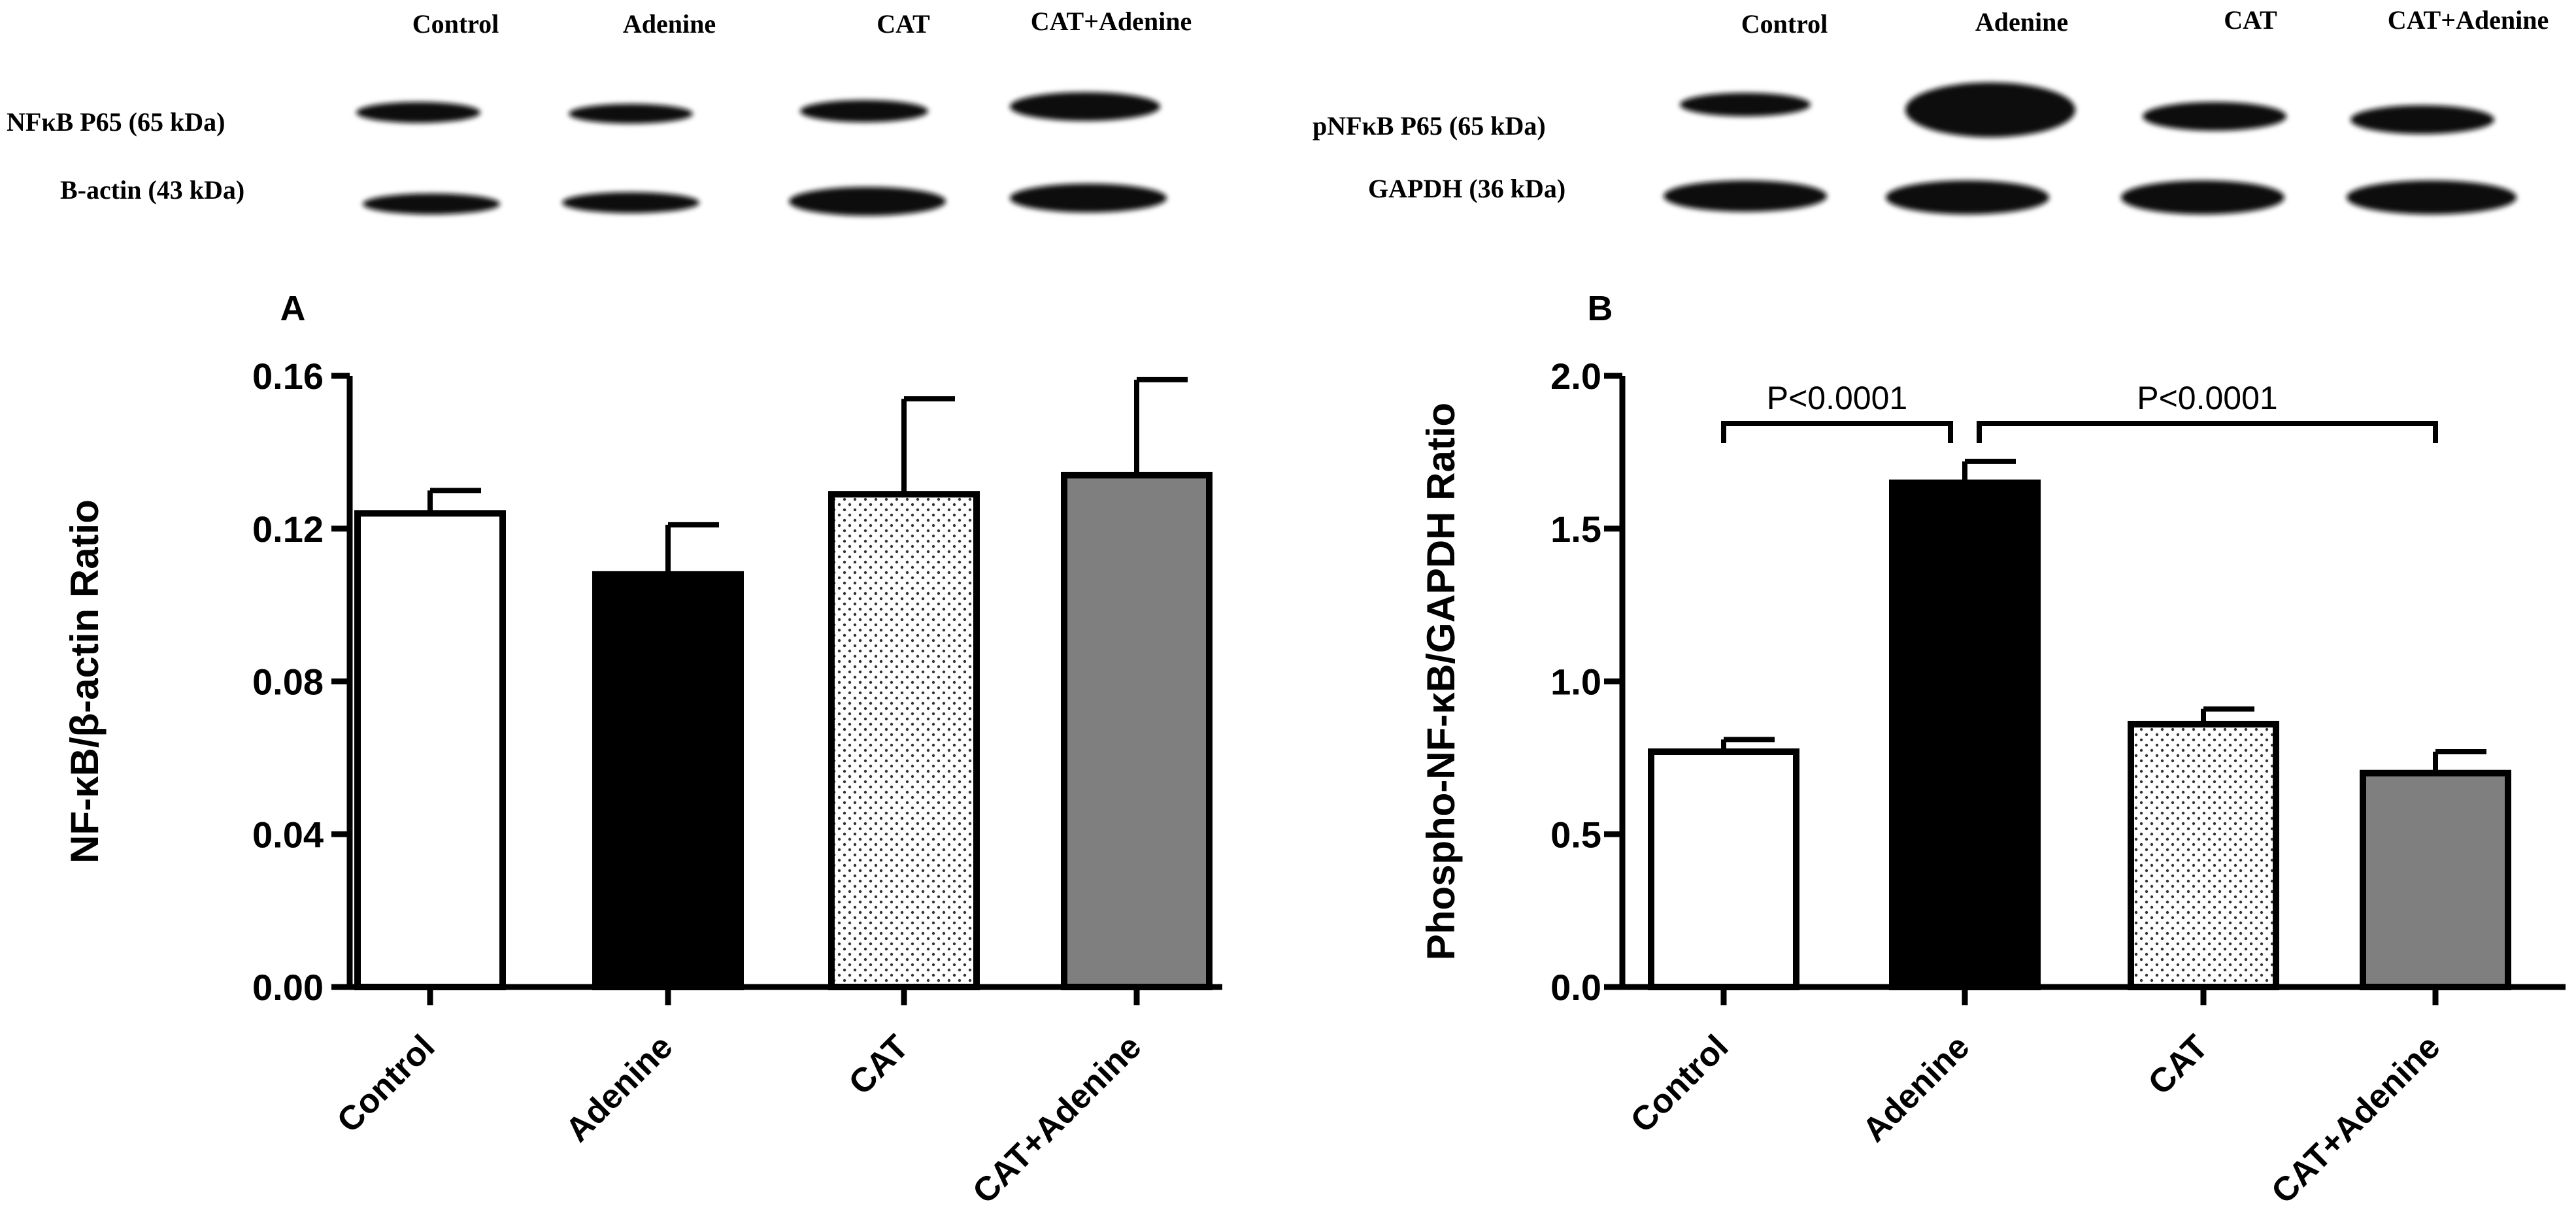  Describe the element at coordinates (116, 122) in the screenshot. I see `blot-a-row-label: NFκB P65 (65 kDa)` at that location.